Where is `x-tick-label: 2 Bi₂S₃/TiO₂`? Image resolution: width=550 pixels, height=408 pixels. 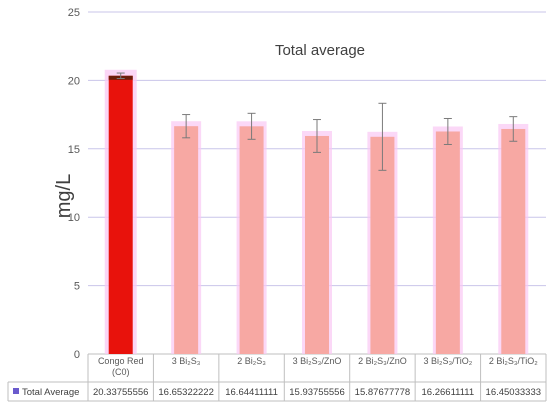 x-tick-label: 2 Bi₂S₃/TiO₂ is located at coordinates (513, 361).